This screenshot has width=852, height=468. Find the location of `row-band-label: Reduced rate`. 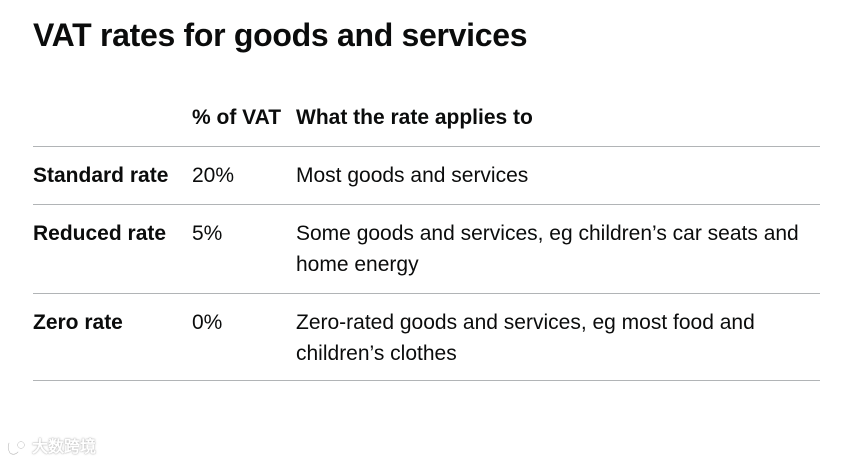

row-band-label: Reduced rate is located at coordinates (112, 249).